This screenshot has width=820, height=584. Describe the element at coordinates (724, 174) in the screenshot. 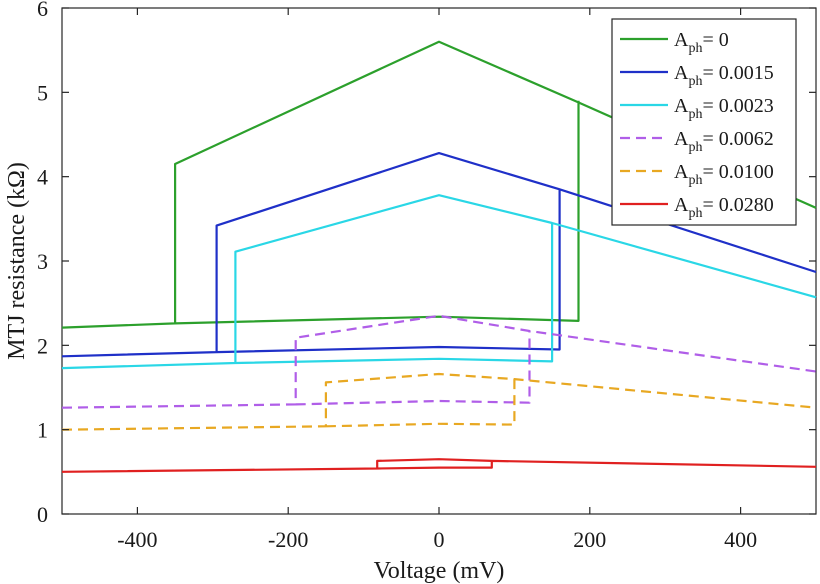

I see `legend-entry: Aph= 0.0100` at that location.